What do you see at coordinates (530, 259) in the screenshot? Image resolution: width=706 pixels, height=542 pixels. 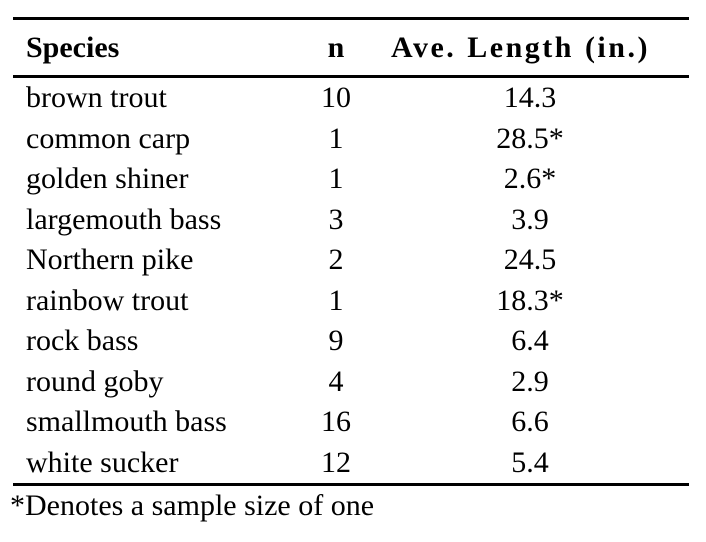 I see `length-cell: 24.5` at bounding box center [530, 259].